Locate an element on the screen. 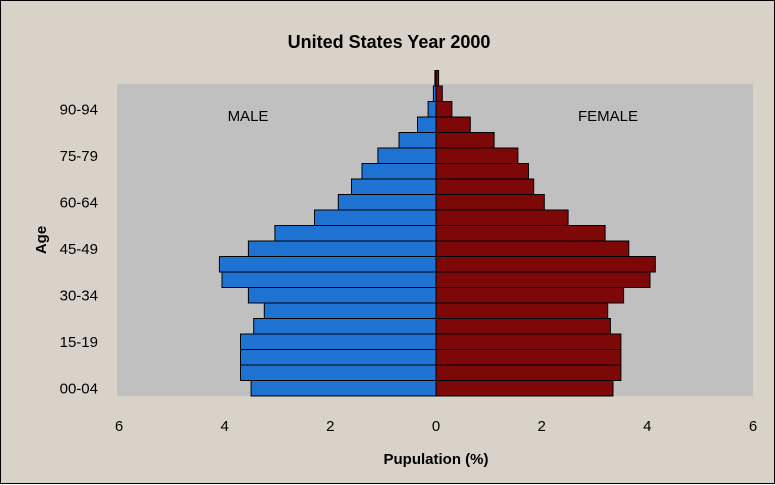  y-axis-title: Age is located at coordinates (41, 240).